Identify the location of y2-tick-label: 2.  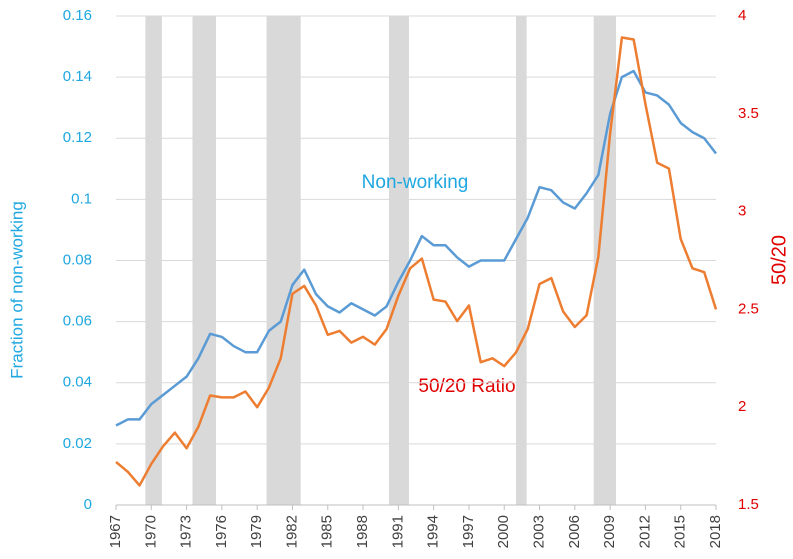
(742, 406).